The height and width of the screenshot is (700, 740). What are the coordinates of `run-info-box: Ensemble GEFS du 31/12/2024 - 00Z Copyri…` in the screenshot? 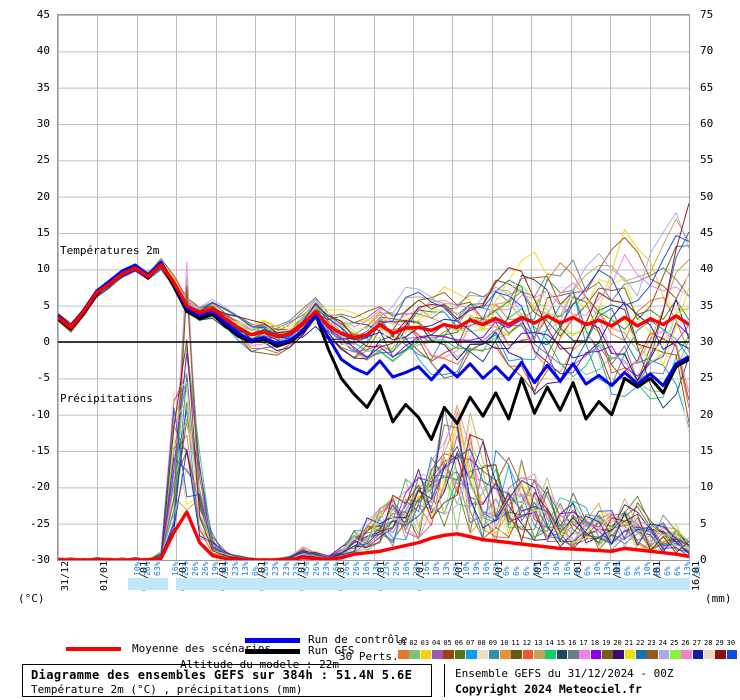 It's located at (591, 680).